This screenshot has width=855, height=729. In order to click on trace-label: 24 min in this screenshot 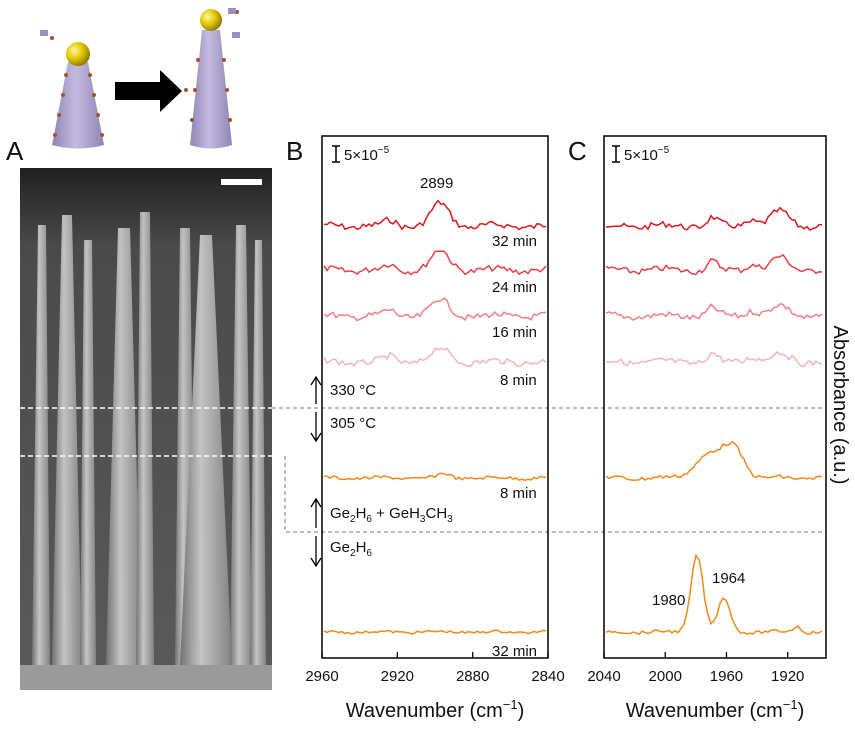, I will do `click(514, 287)`.